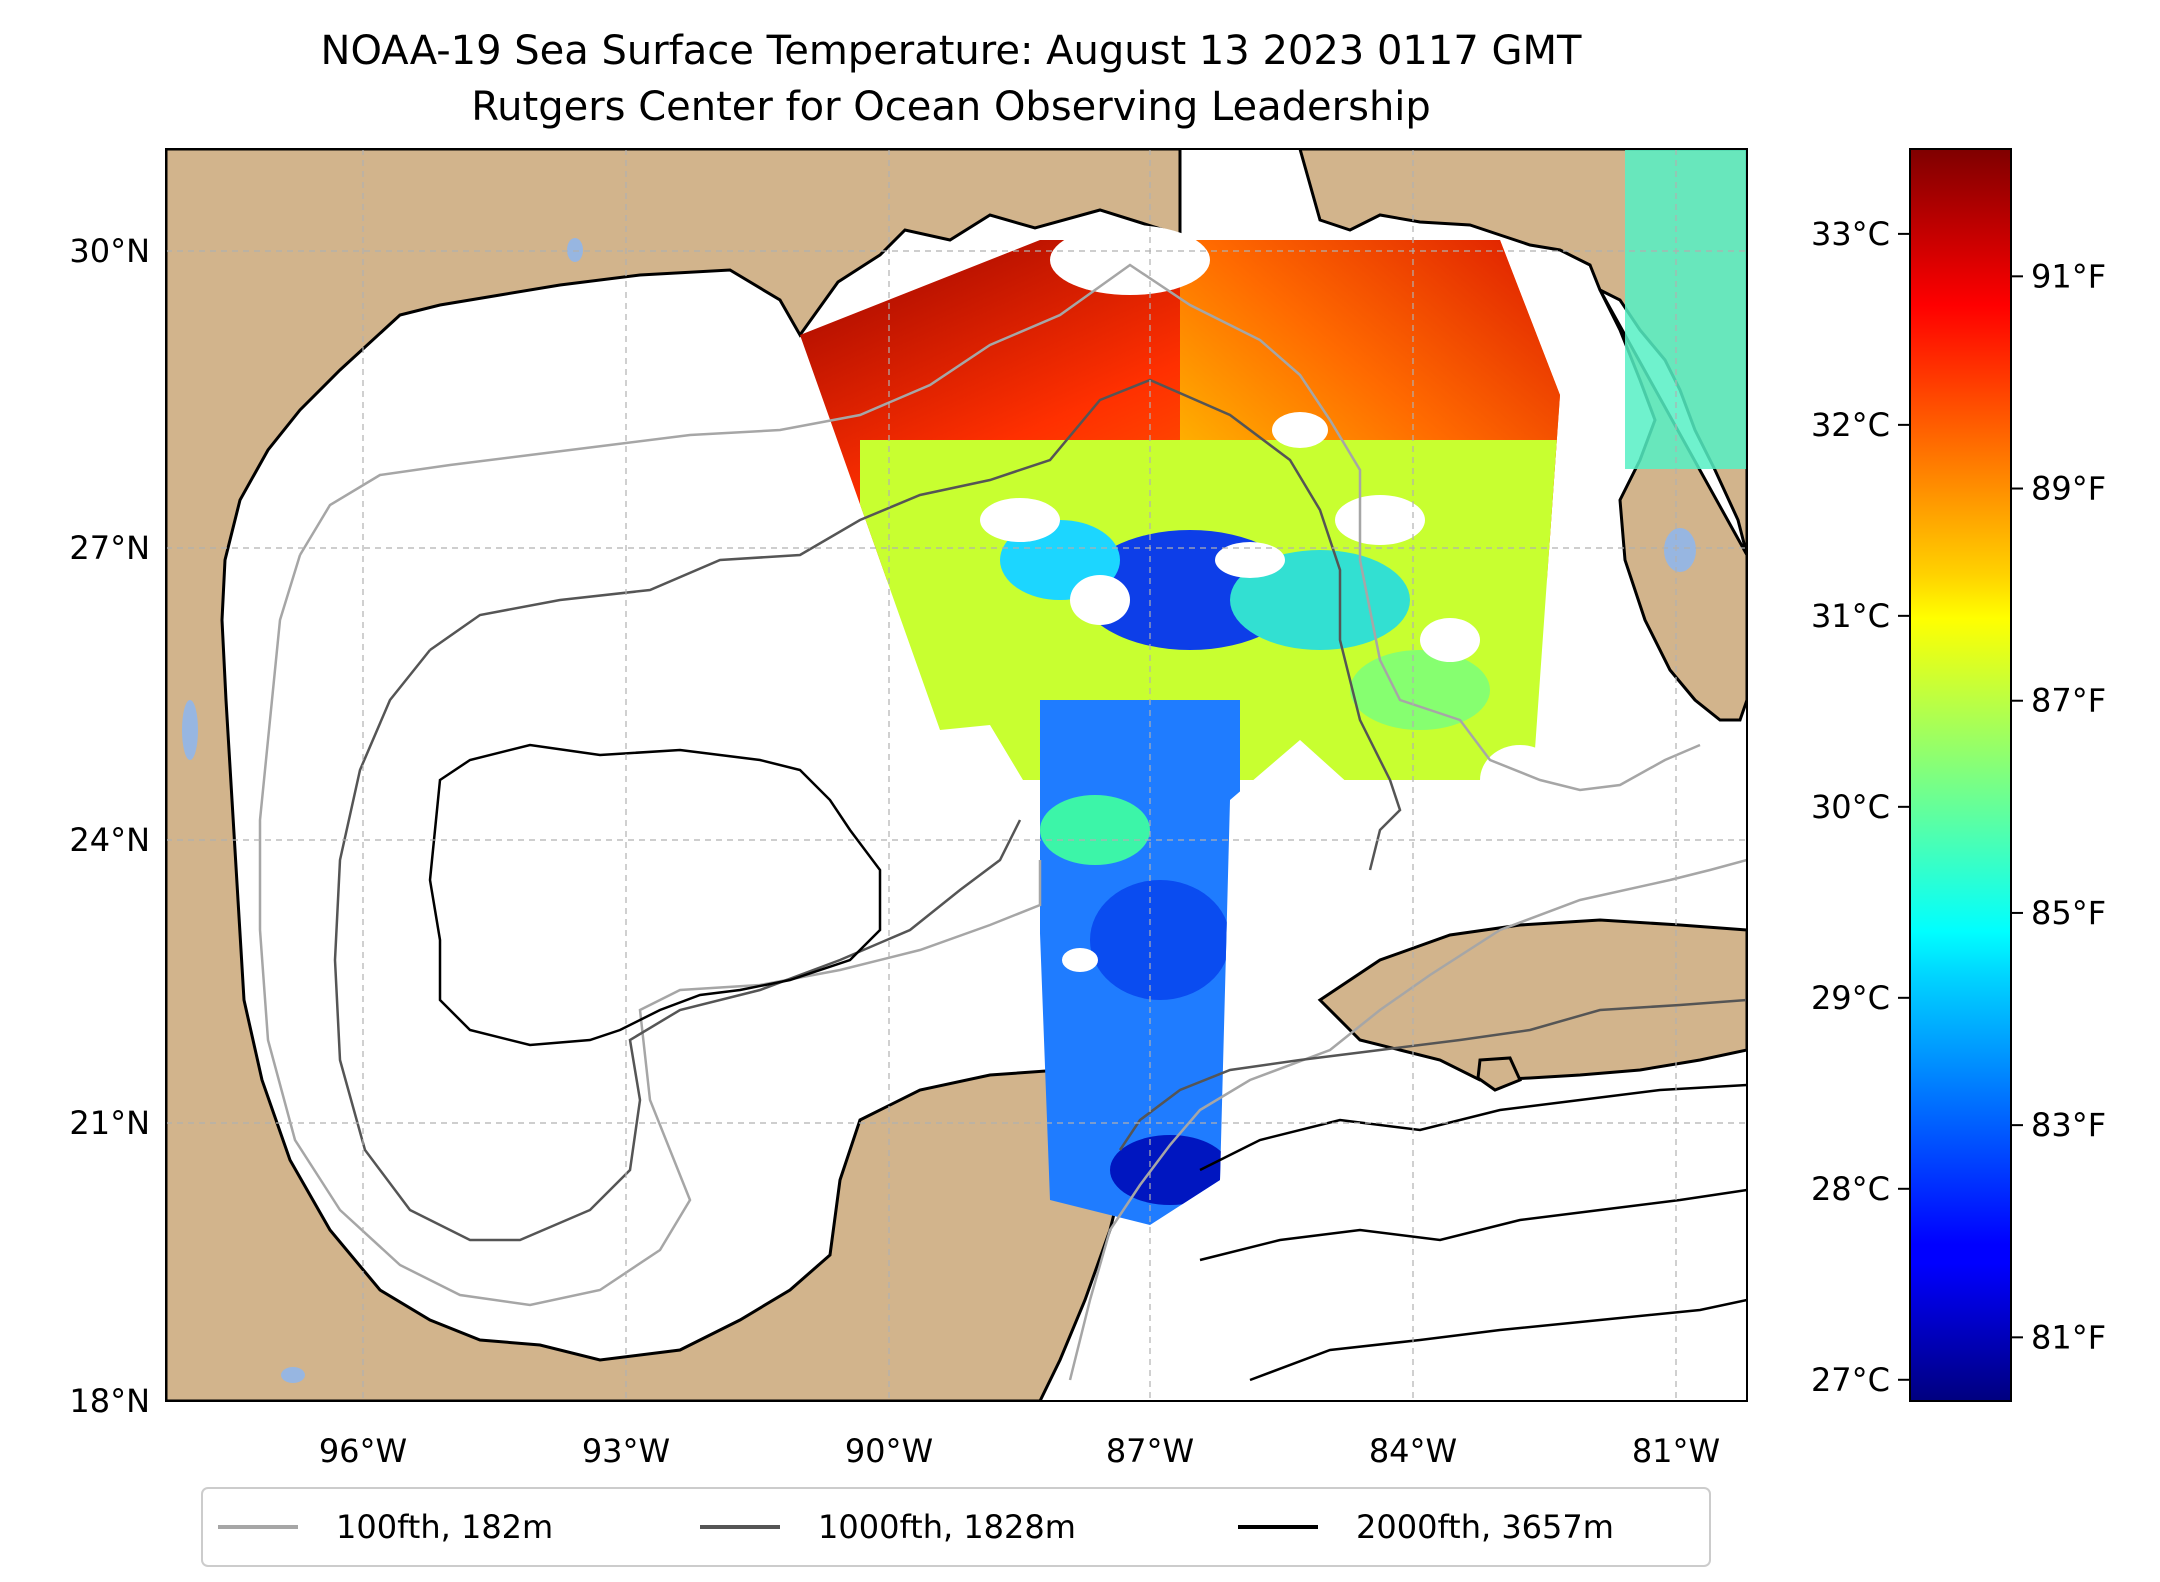 The height and width of the screenshot is (1582, 2160). Describe the element at coordinates (1485, 1527) in the screenshot. I see `legend-label-2000fth: 2000fth, 3657m` at that location.